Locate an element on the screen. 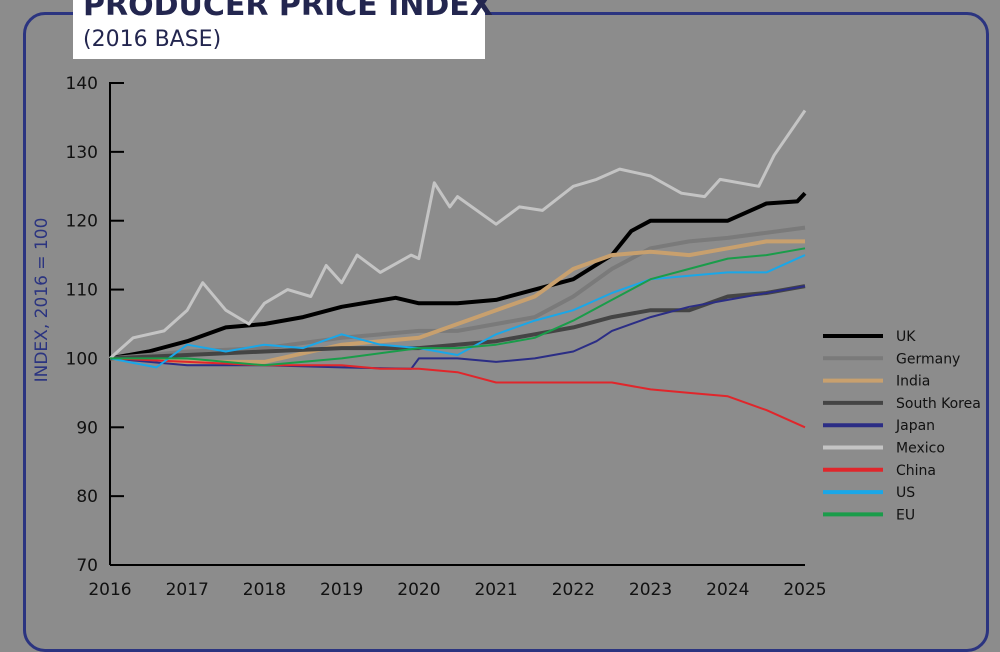 Image resolution: width=1000 pixels, height=652 pixels. x-tick-label: 2023 is located at coordinates (650, 590).